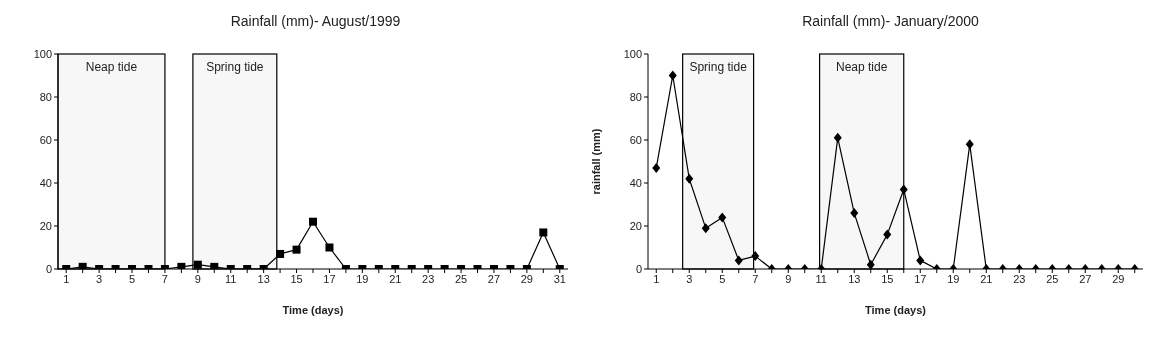 This screenshot has height=341, width=1167. Describe the element at coordinates (595, 161) in the screenshot. I see `y-axis-title: rainfall (mm)` at that location.